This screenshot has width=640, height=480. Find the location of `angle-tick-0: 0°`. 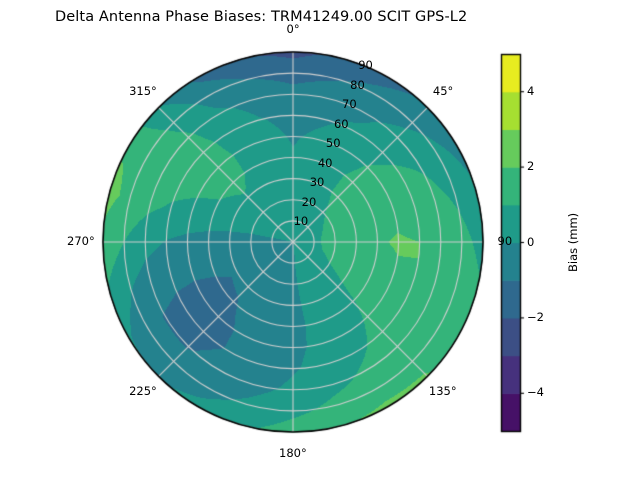

angle-tick-0: 0° is located at coordinates (293, 29).